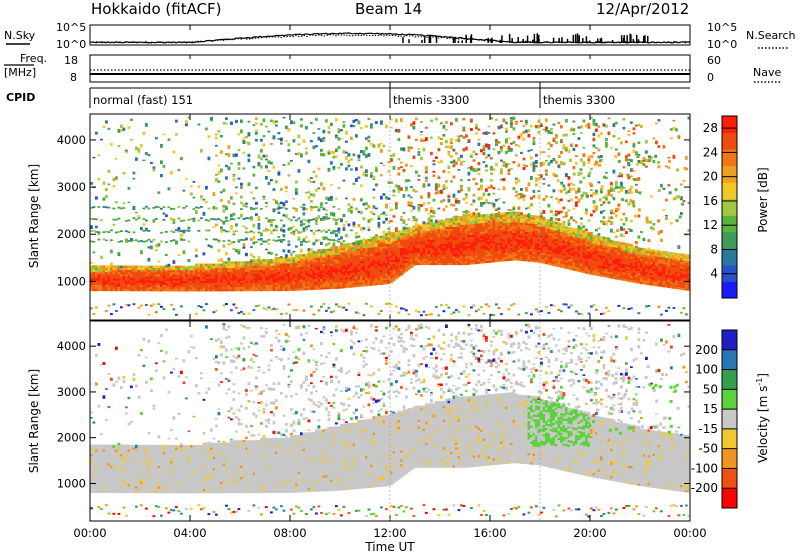  I want to click on beam-title: Beam 14, so click(388, 9).